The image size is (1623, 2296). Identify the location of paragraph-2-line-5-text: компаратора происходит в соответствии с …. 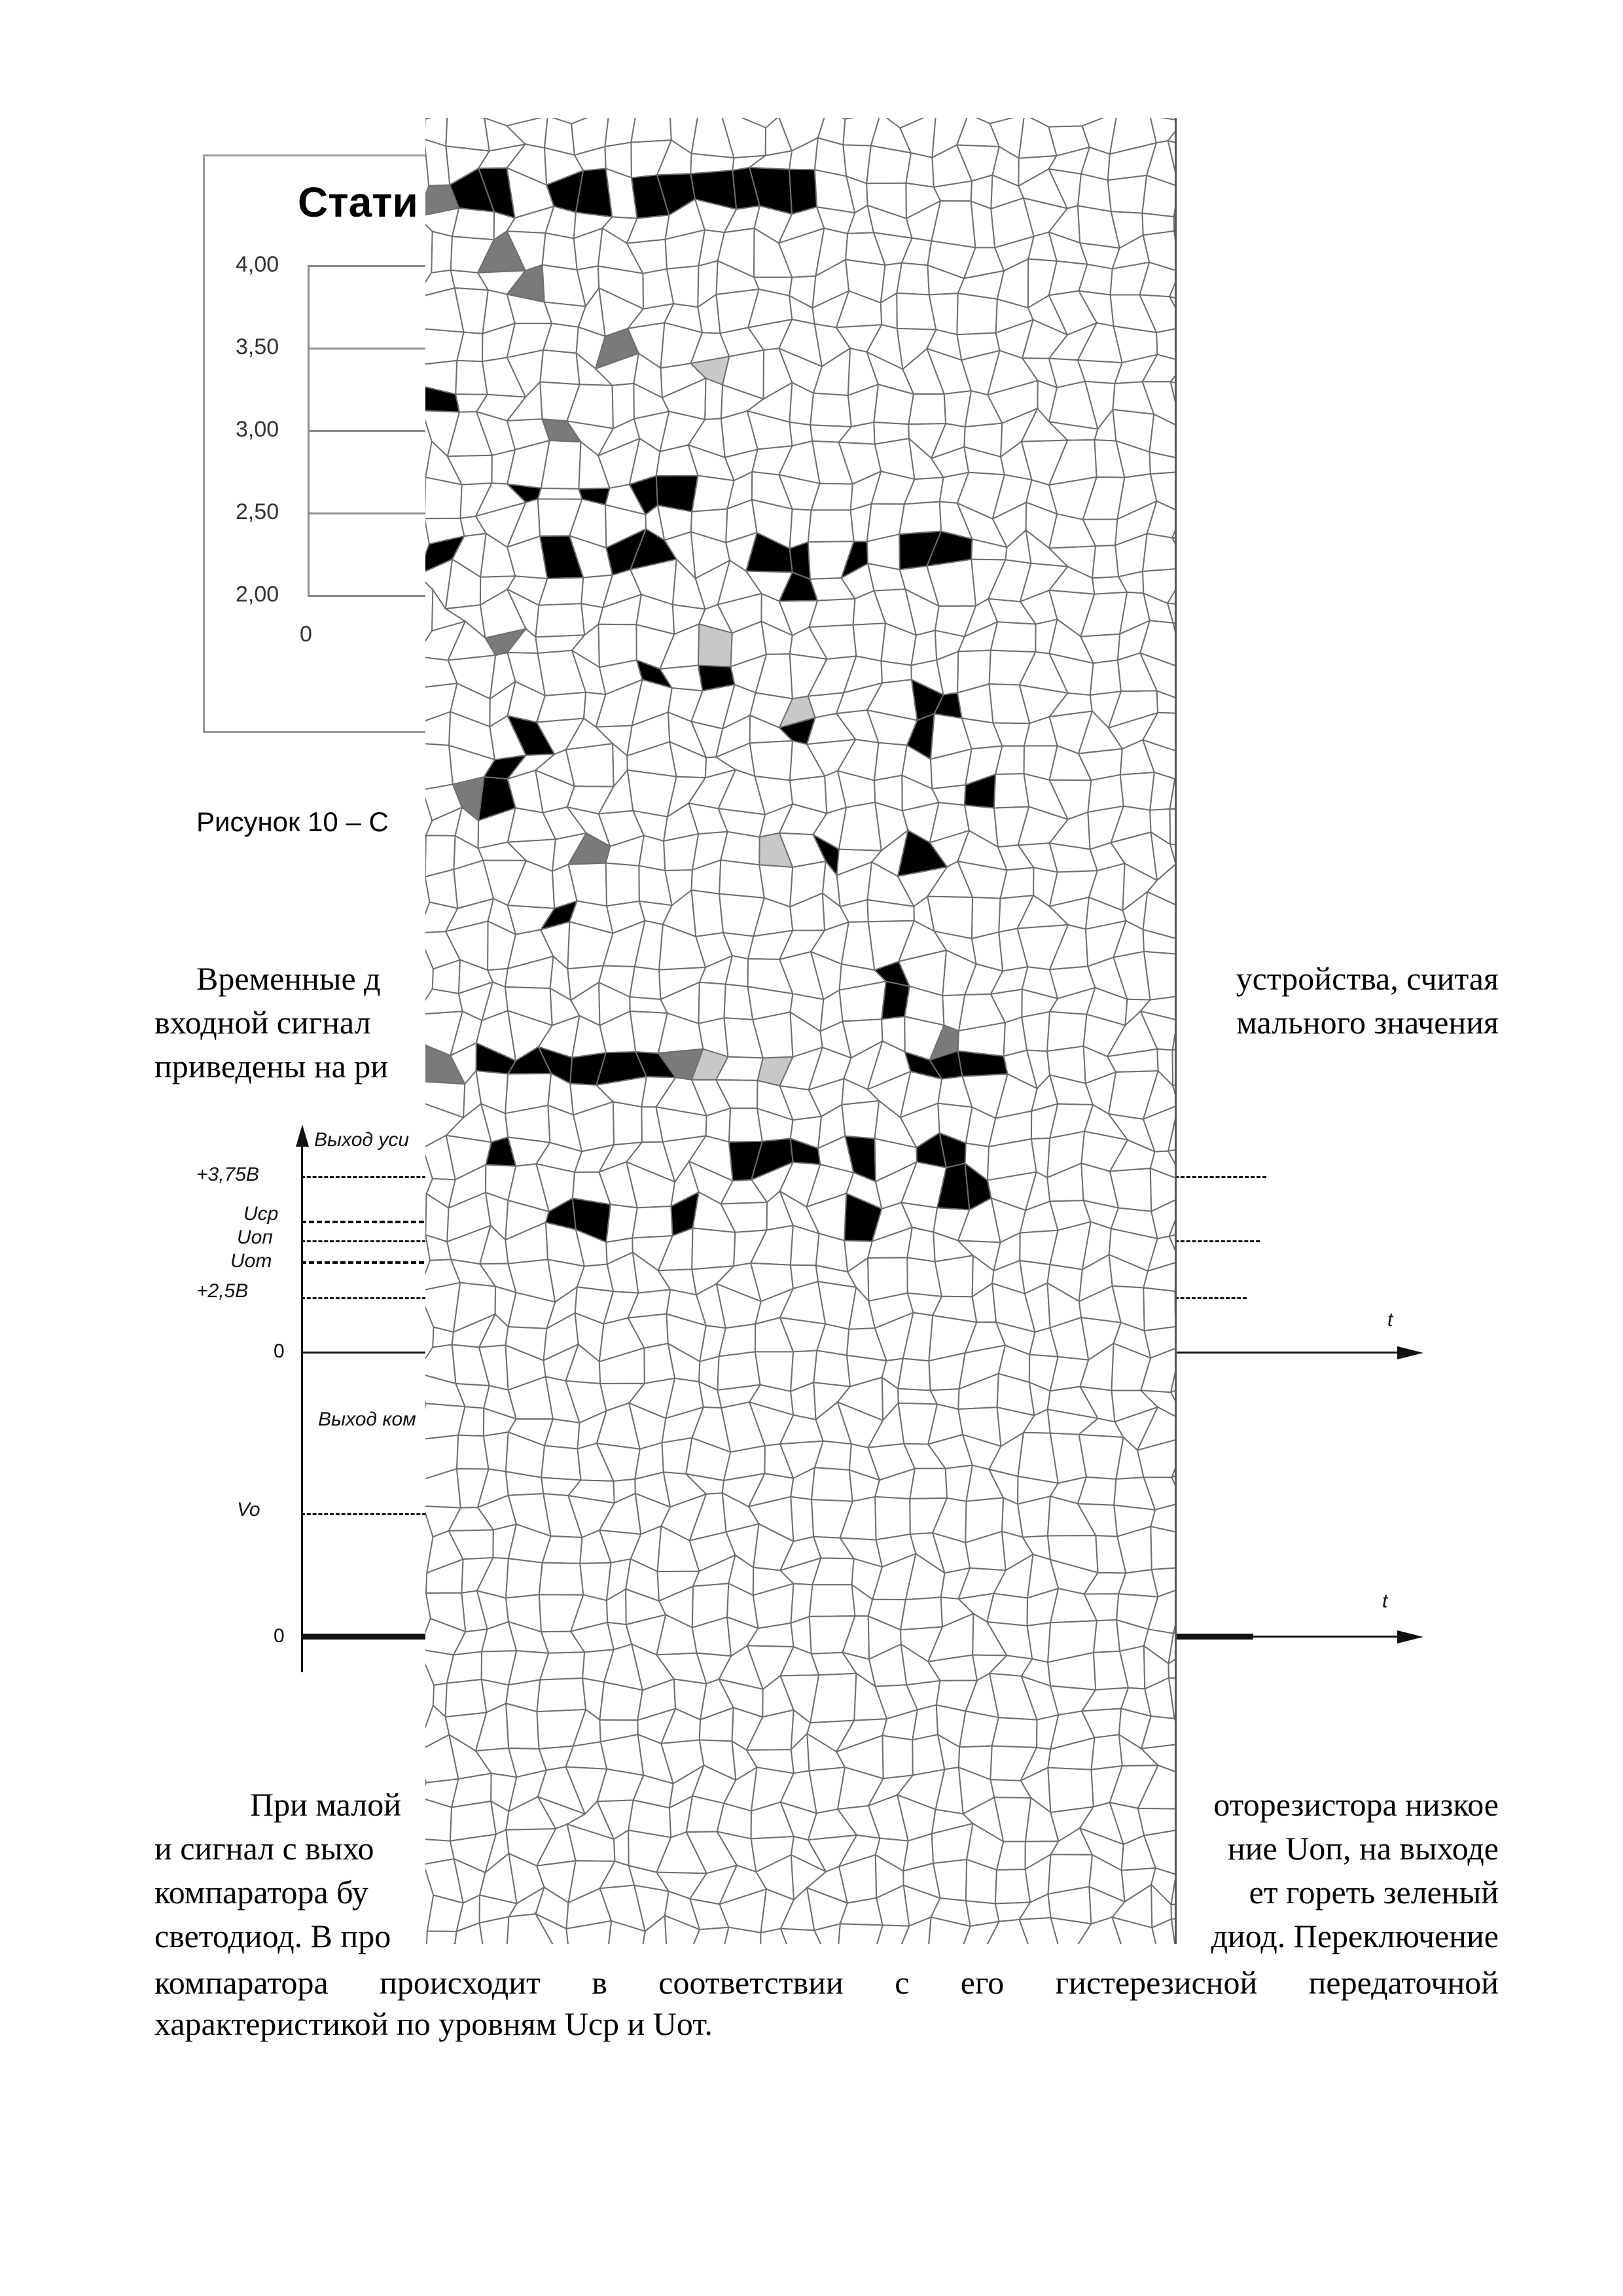
(826, 1982).